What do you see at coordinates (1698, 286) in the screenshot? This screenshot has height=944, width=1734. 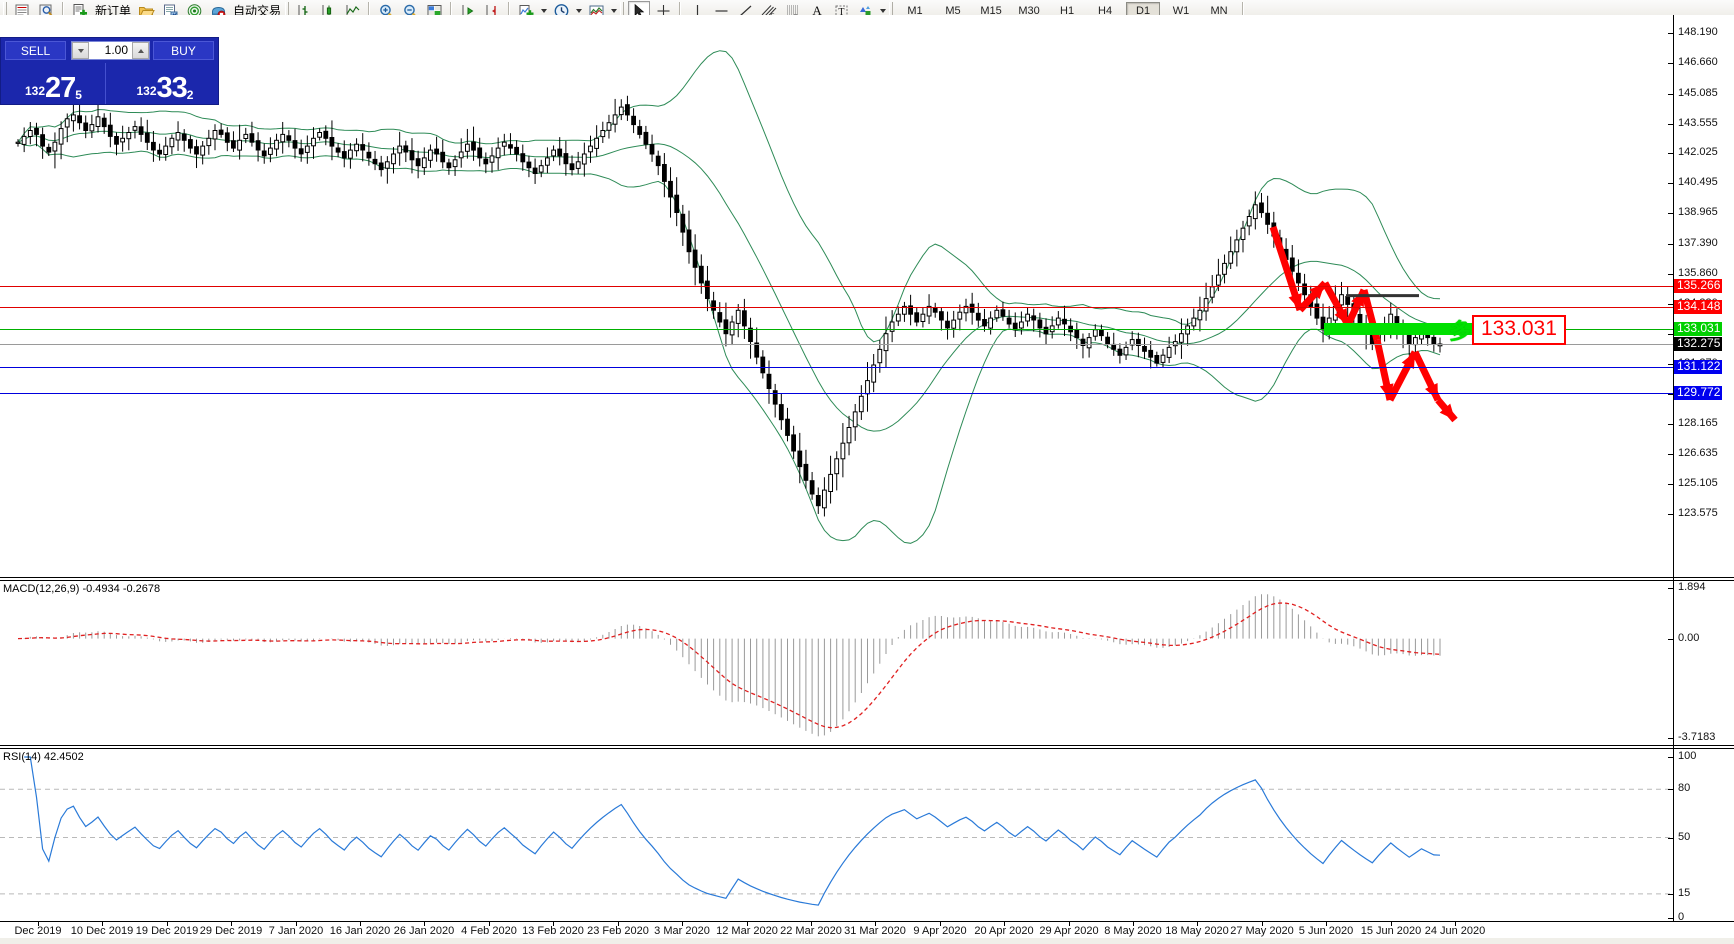 I see `price-level-label: 135.266` at bounding box center [1698, 286].